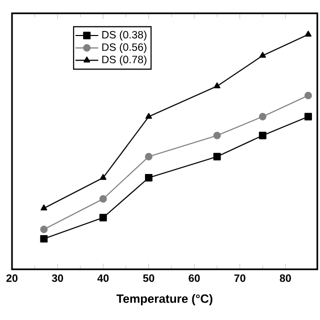  Describe the element at coordinates (285, 278) in the screenshot. I see `x-tick-label: 80` at that location.